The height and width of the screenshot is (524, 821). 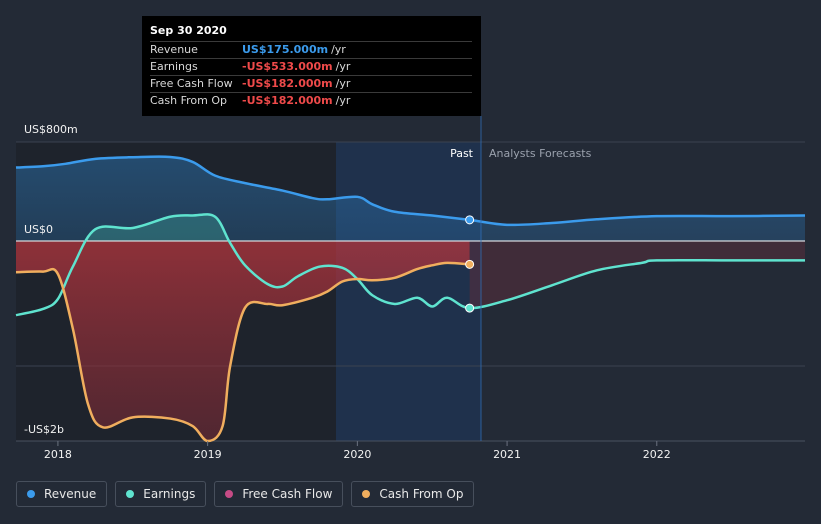 I want to click on x-tick-label: 2021, so click(x=507, y=454).